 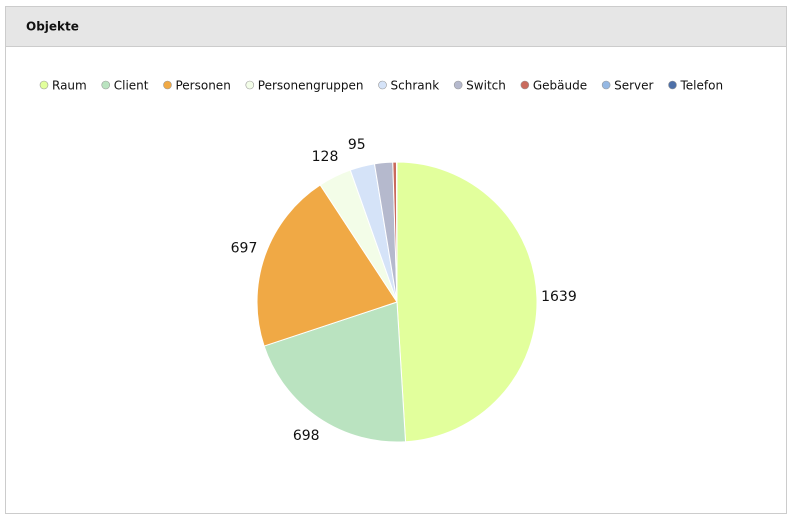 I want to click on legend-label: Personen, so click(x=202, y=86).